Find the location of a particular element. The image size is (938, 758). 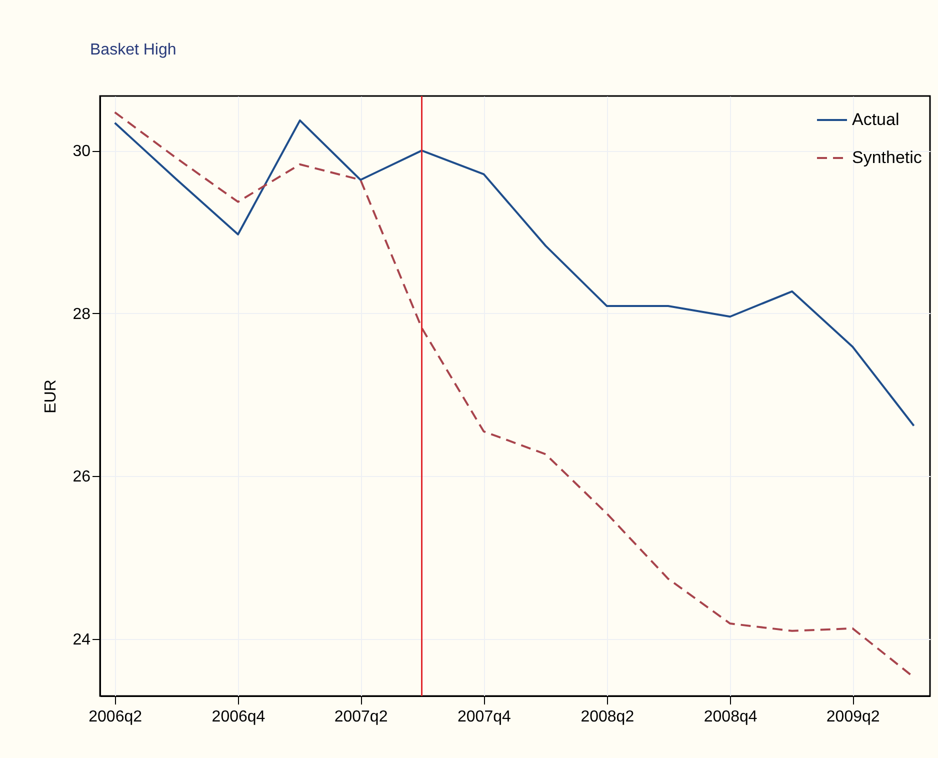

x-tick-label: 2007q4 is located at coordinates (484, 717).